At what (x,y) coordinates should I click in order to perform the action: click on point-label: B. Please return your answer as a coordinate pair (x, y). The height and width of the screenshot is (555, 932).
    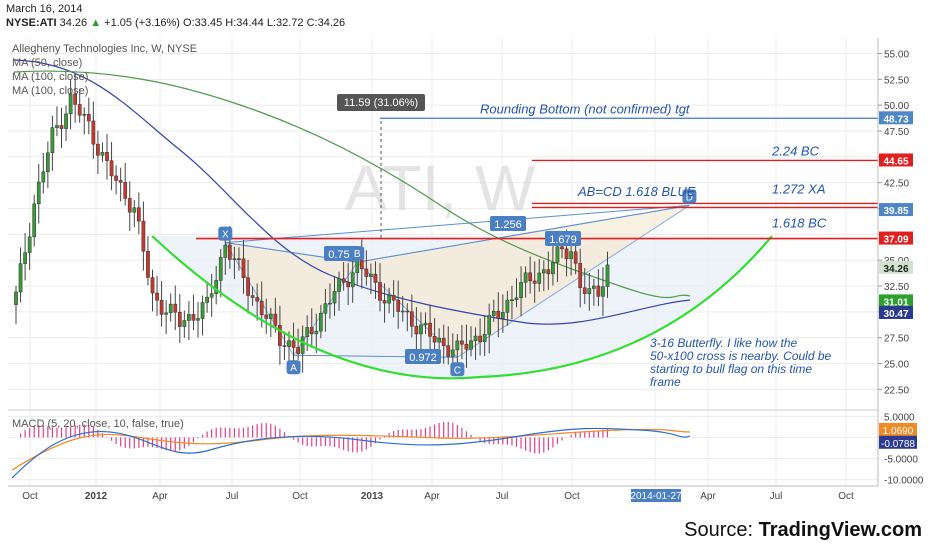
    Looking at the image, I should click on (357, 254).